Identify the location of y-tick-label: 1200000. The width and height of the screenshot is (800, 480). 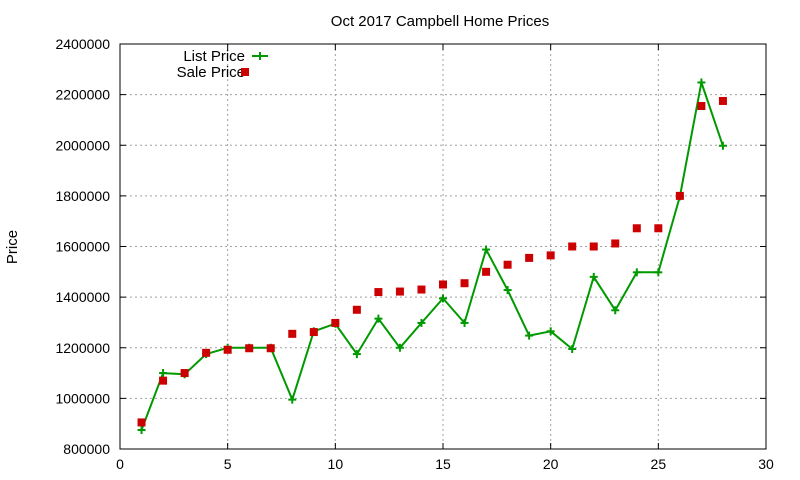
(82, 348).